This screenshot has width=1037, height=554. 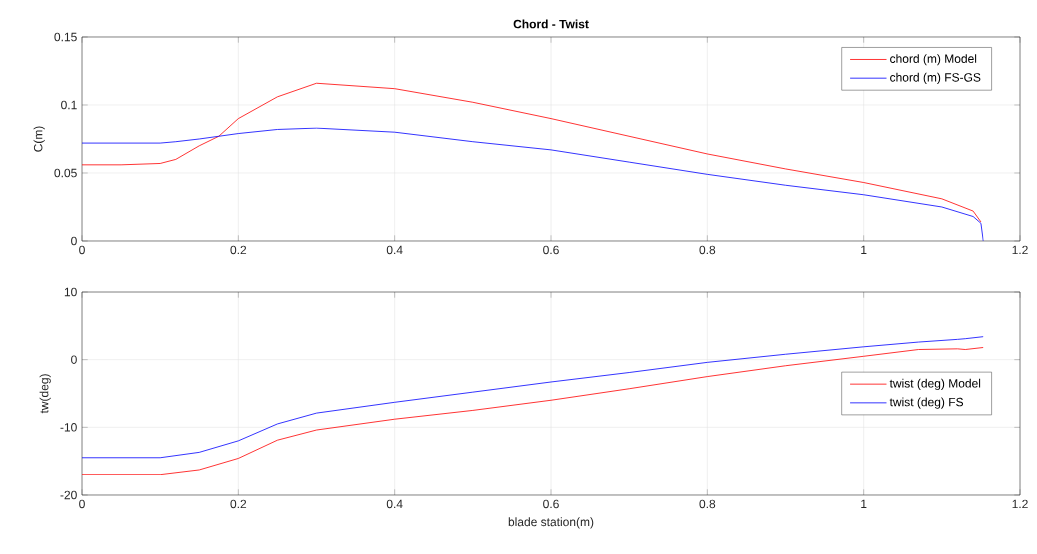 I want to click on y-tick-label: 0.15, so click(x=65, y=37).